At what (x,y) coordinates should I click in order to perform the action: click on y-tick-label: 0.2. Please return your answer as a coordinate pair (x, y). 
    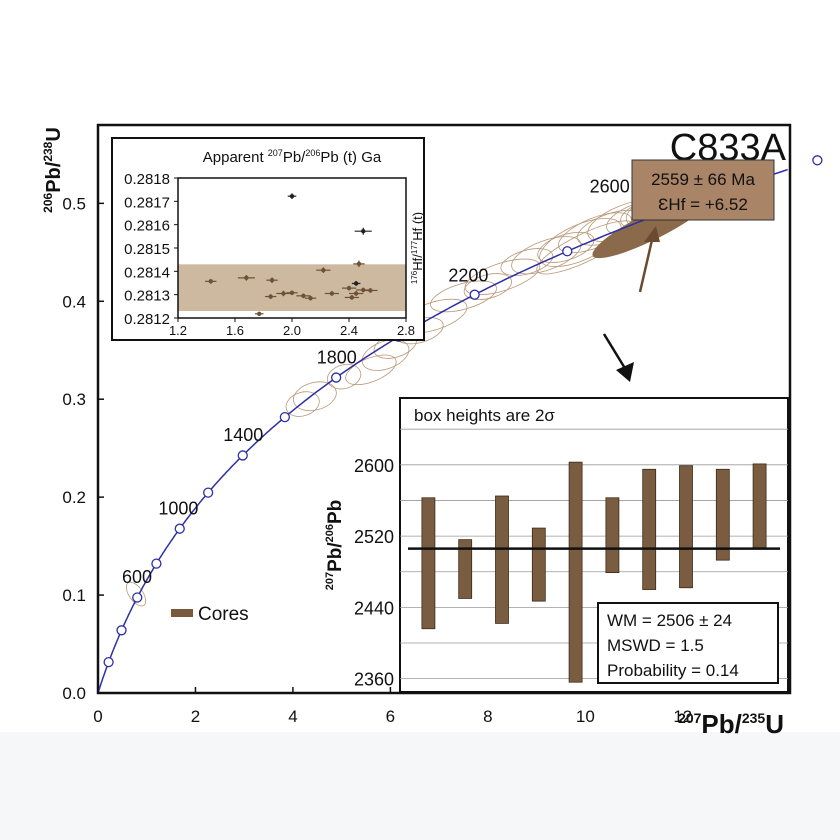
    Looking at the image, I should click on (74, 497).